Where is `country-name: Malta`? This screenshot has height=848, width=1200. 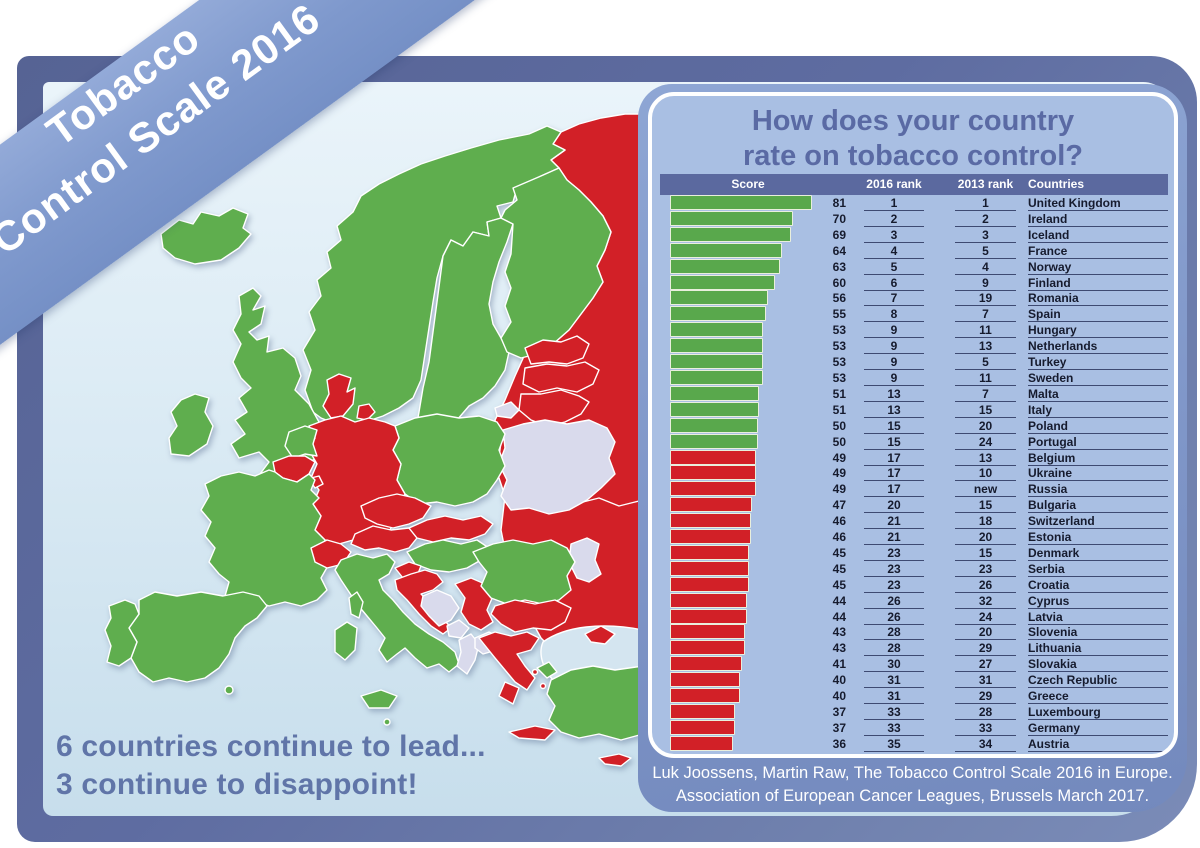
country-name: Malta is located at coordinates (1098, 394).